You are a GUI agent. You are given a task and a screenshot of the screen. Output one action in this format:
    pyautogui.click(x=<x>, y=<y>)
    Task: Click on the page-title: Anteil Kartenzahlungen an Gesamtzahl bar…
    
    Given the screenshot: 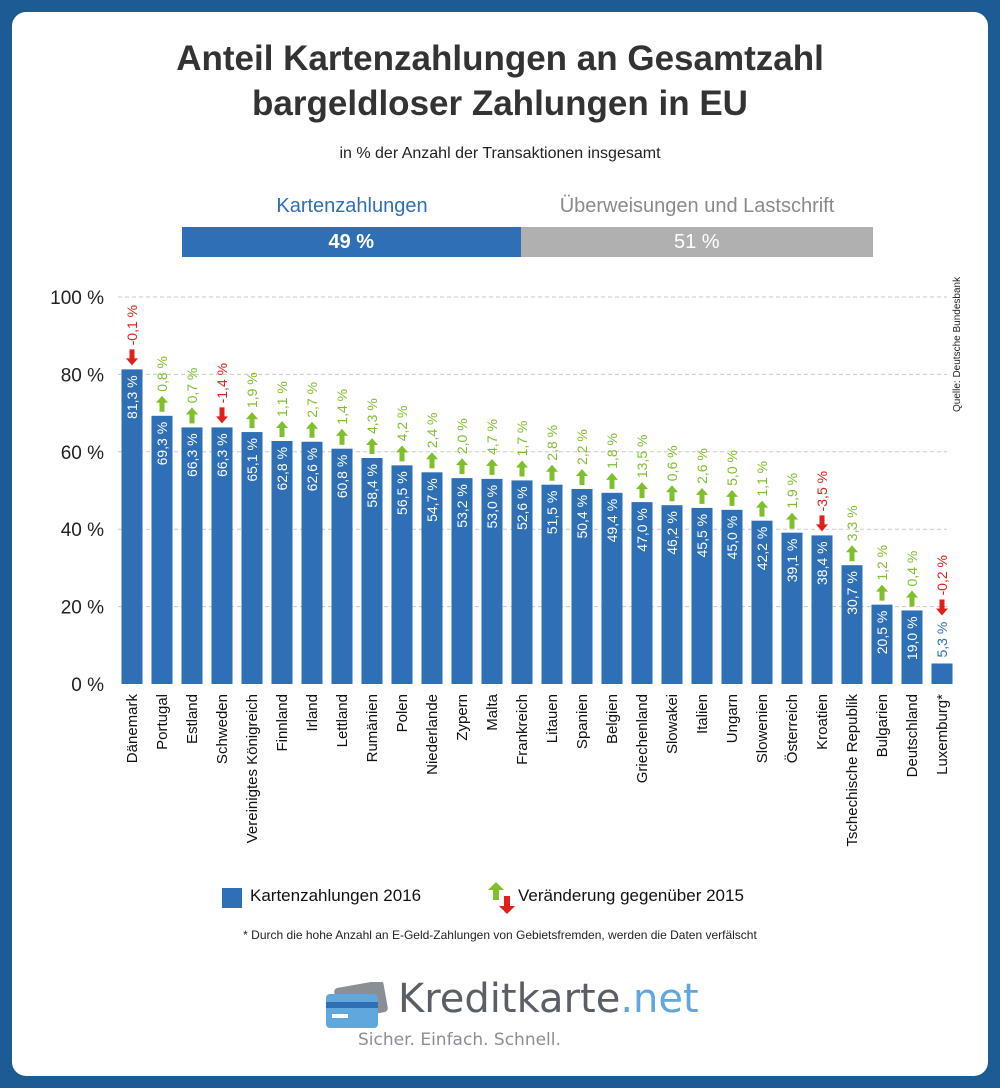 What is the action you would take?
    pyautogui.click(x=500, y=81)
    